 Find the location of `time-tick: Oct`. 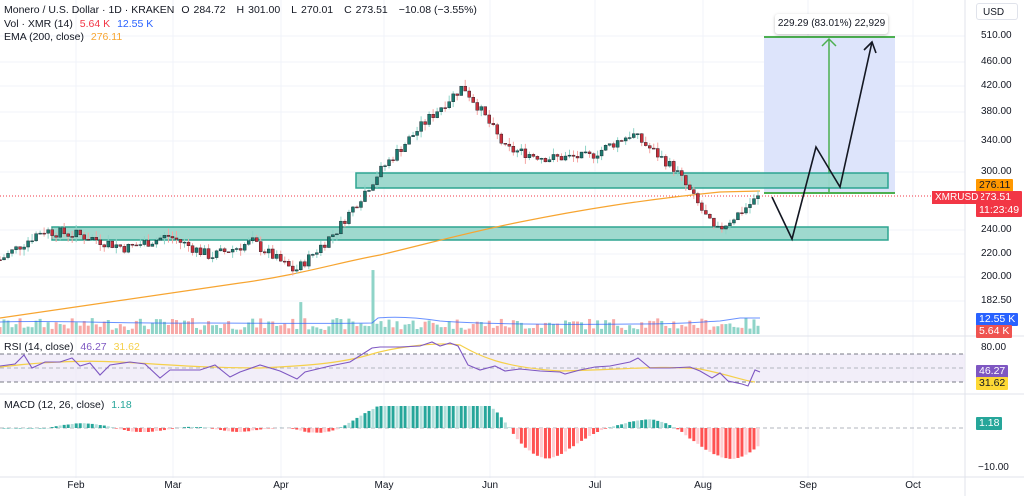

time-tick: Oct is located at coordinates (913, 485).